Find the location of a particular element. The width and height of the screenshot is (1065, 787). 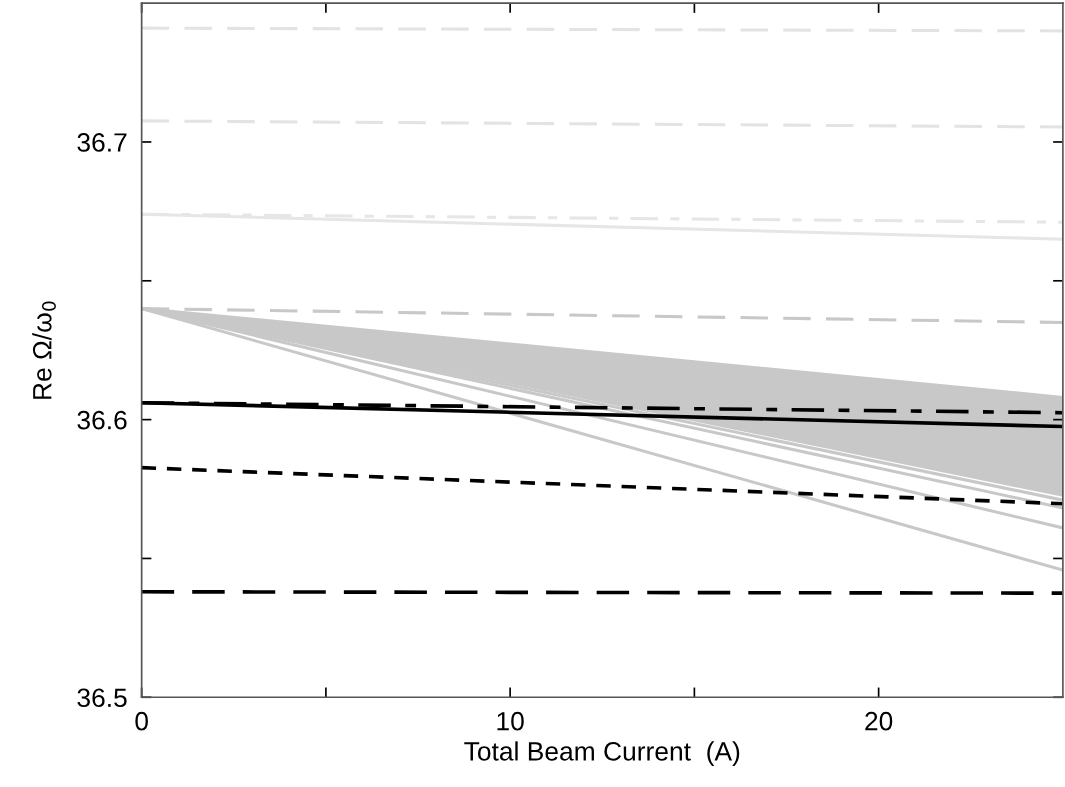

y-tick-label: 36.5 is located at coordinates (102, 698).